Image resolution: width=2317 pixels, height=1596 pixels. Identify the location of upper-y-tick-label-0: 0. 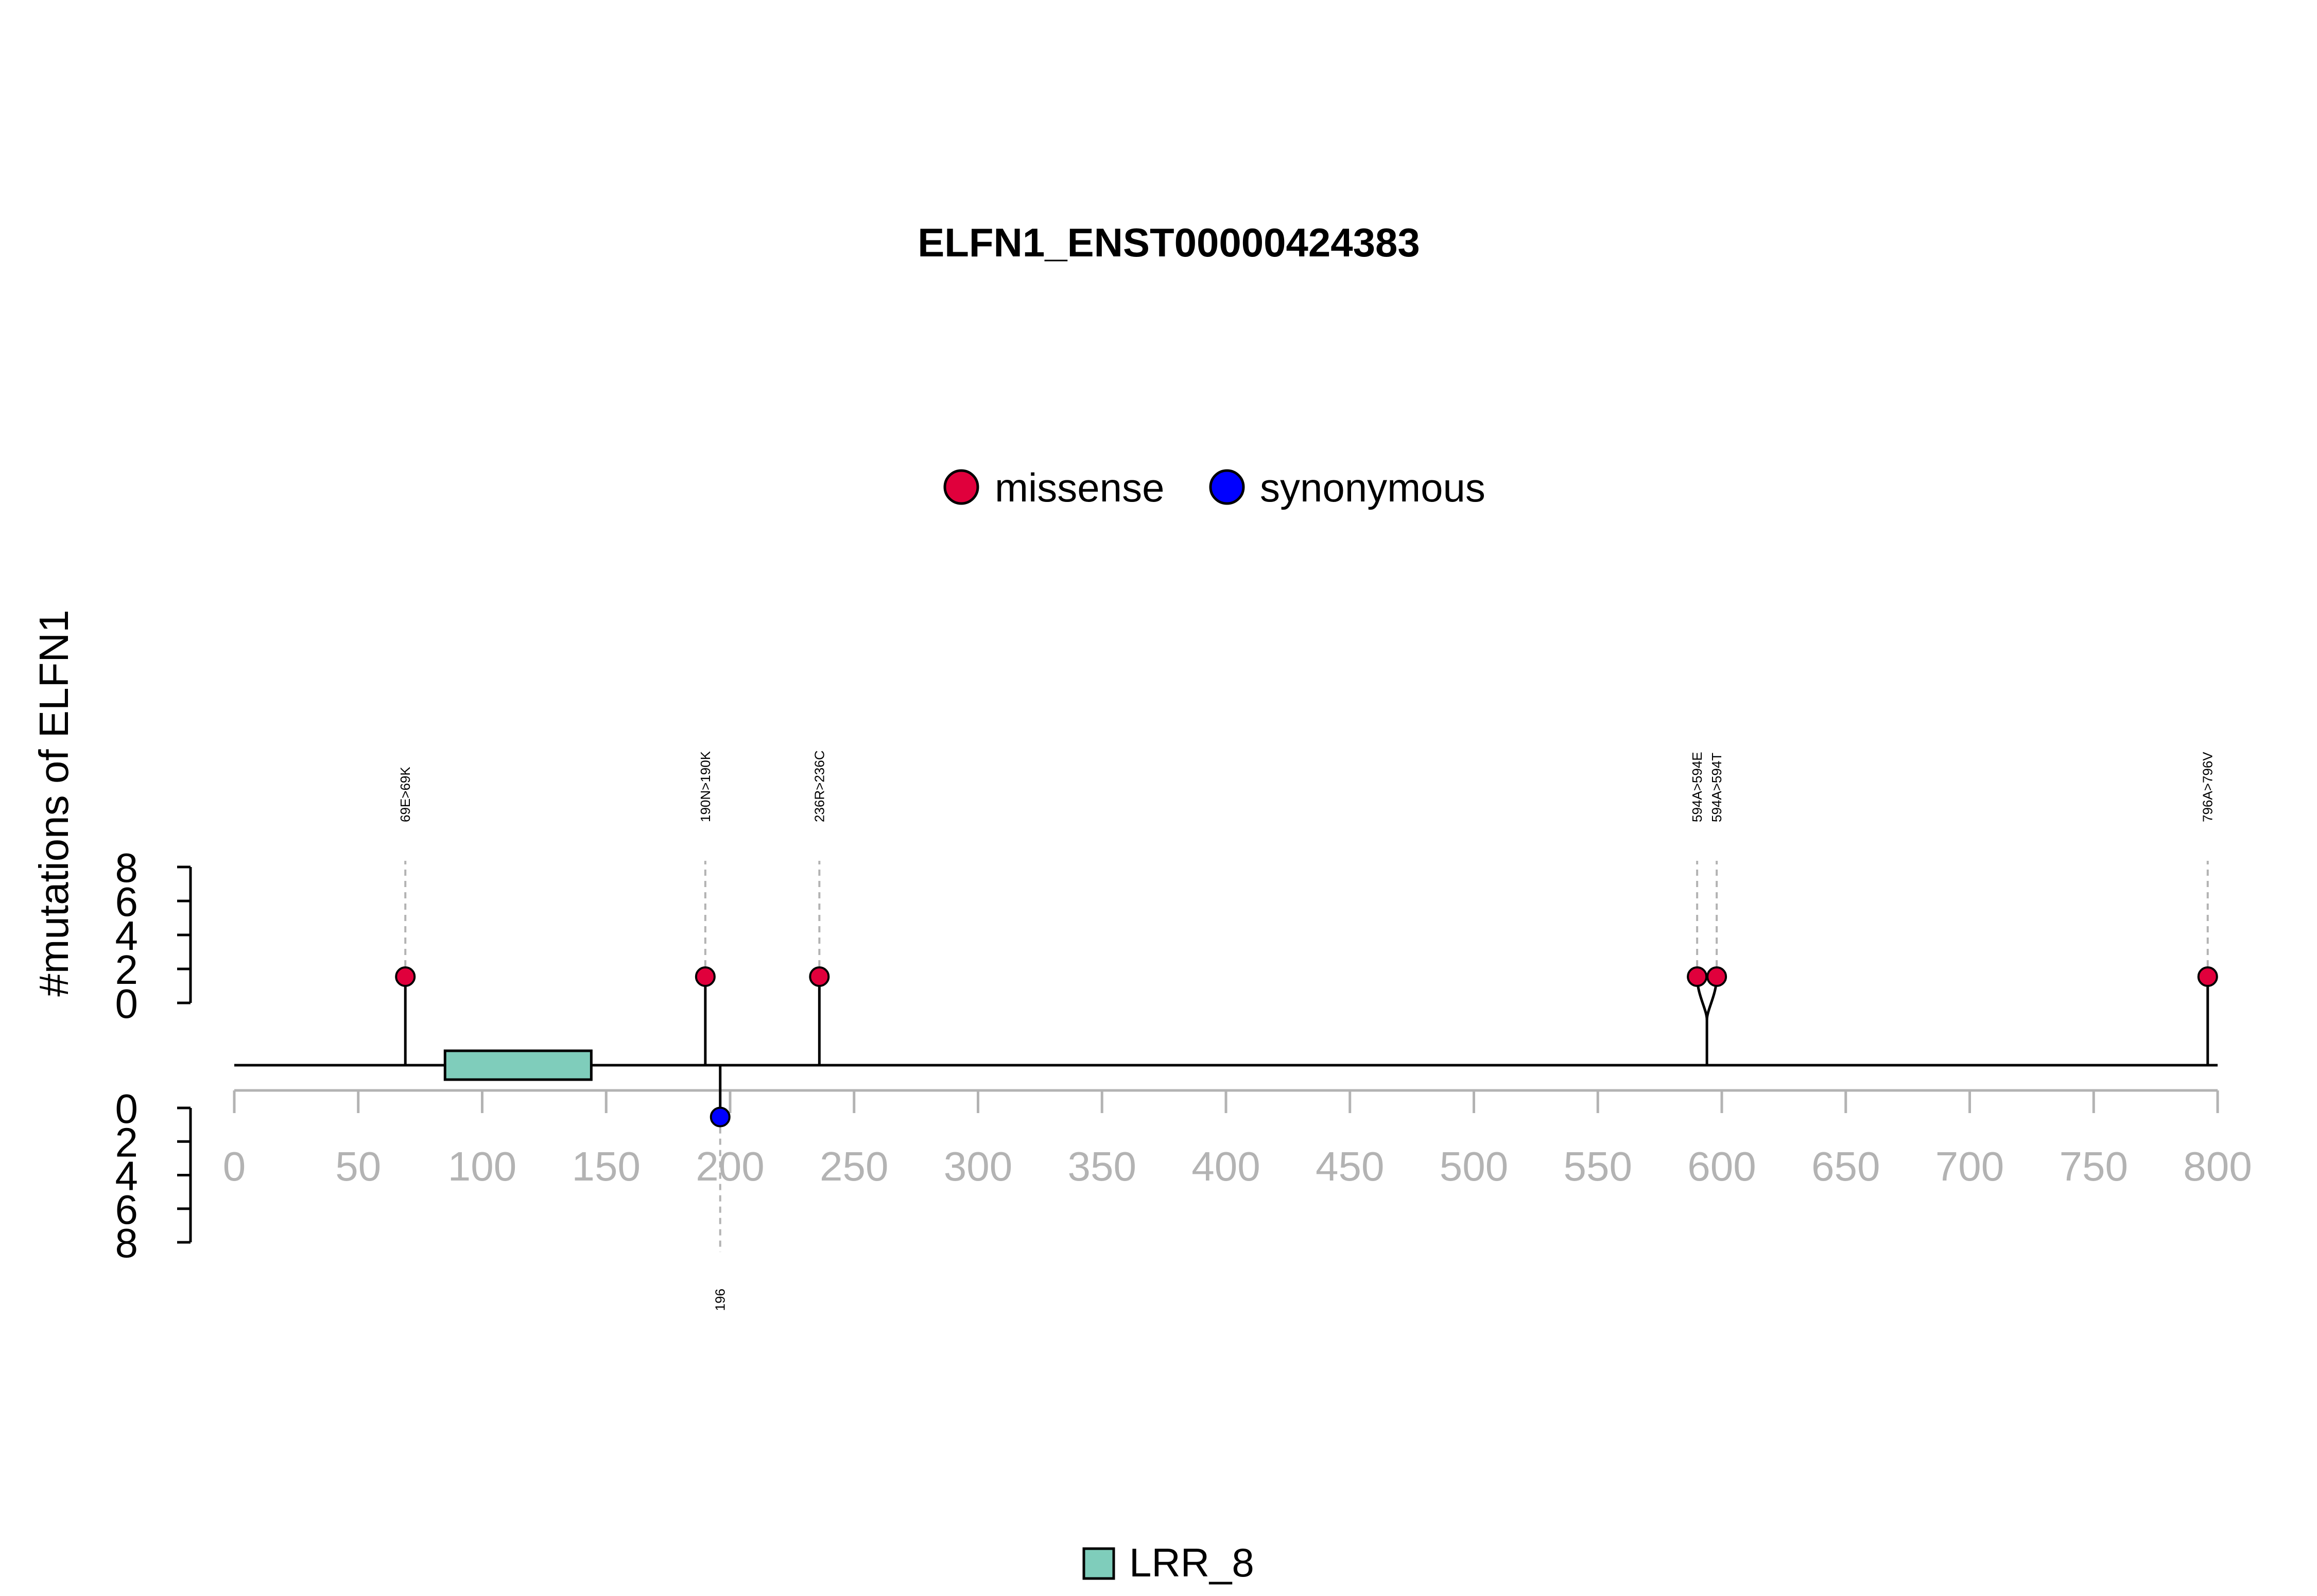
(127, 1004).